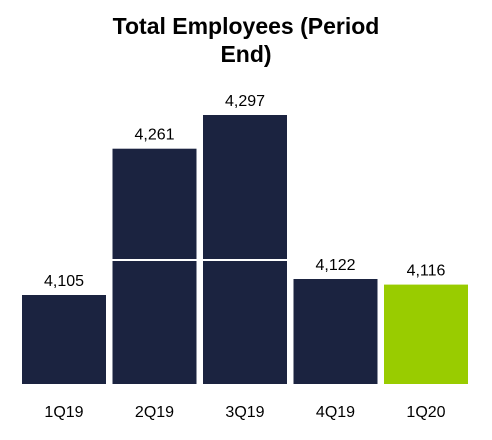 This screenshot has height=440, width=492. What do you see at coordinates (425, 412) in the screenshot?
I see `tick-label-1q20: 1Q20` at bounding box center [425, 412].